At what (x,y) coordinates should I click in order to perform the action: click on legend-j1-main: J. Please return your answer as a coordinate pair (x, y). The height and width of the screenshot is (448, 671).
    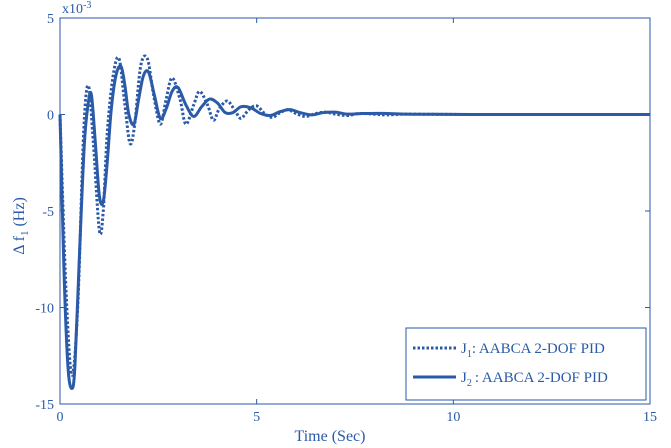
    Looking at the image, I should click on (464, 349).